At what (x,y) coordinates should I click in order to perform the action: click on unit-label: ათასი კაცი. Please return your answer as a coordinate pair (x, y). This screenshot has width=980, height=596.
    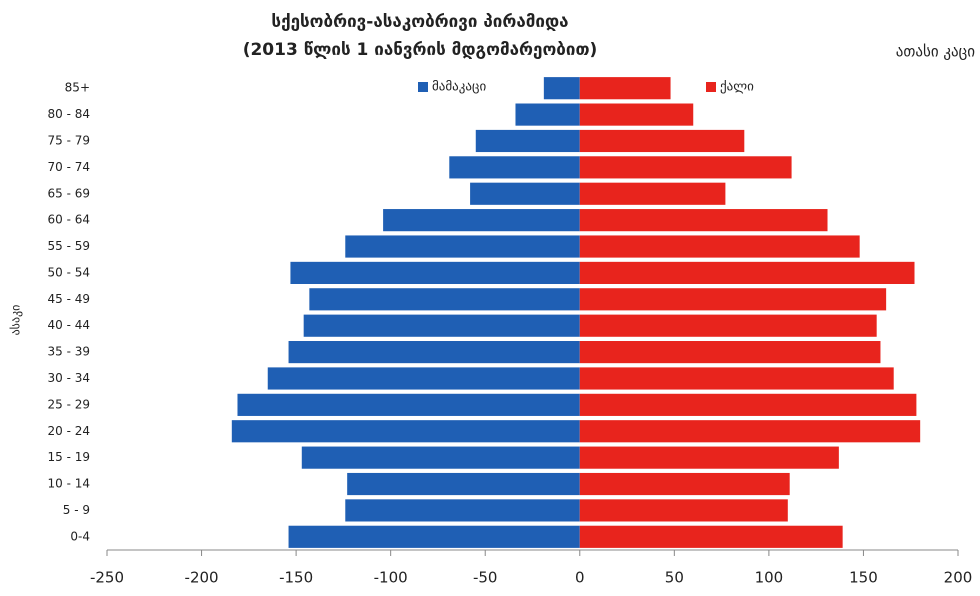
    Looking at the image, I should click on (935, 52).